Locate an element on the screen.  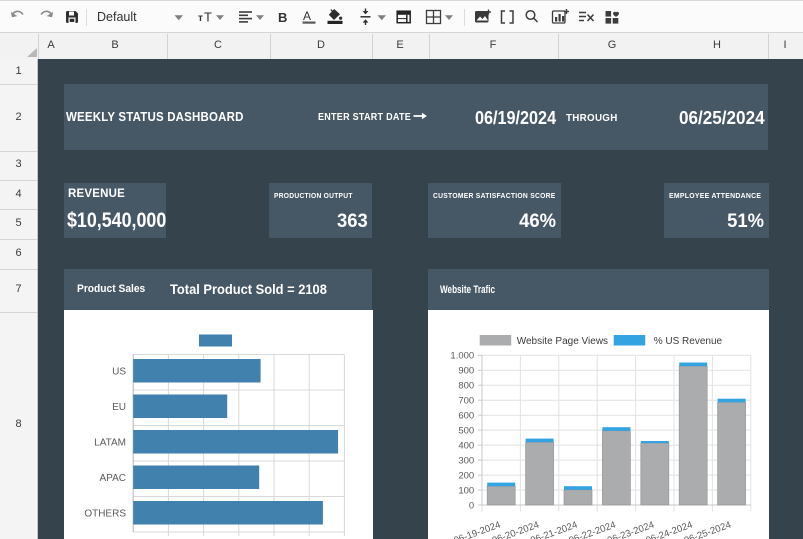
svg-text: A is located at coordinates (307, 16).